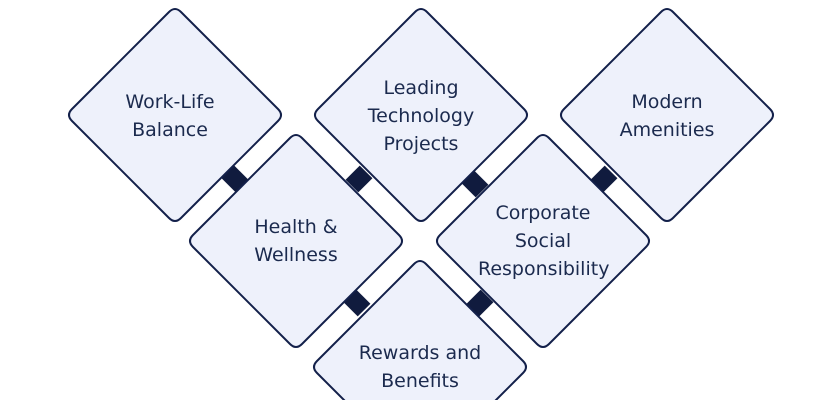  I want to click on tile-modern-amenities, so click(667, 115).